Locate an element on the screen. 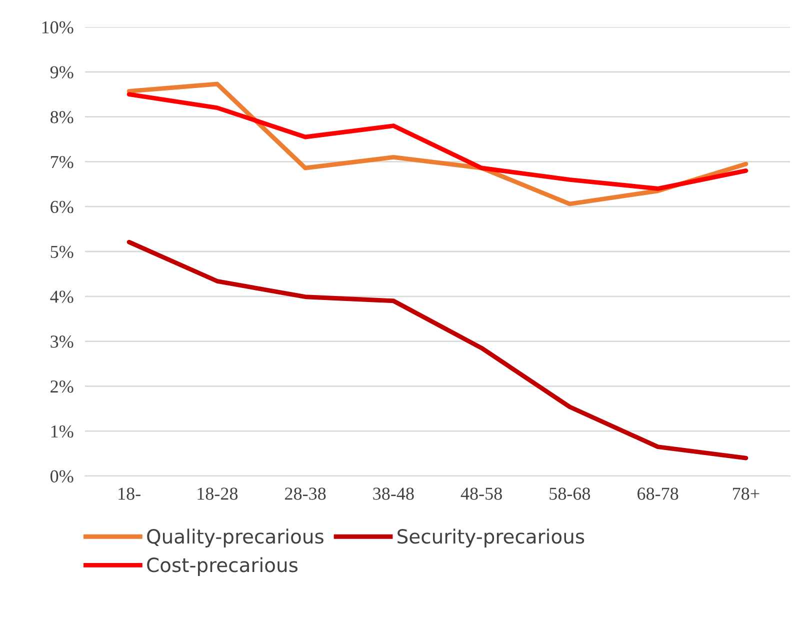 This screenshot has height=617, width=792. x-tick-label: 58-68 is located at coordinates (570, 494).